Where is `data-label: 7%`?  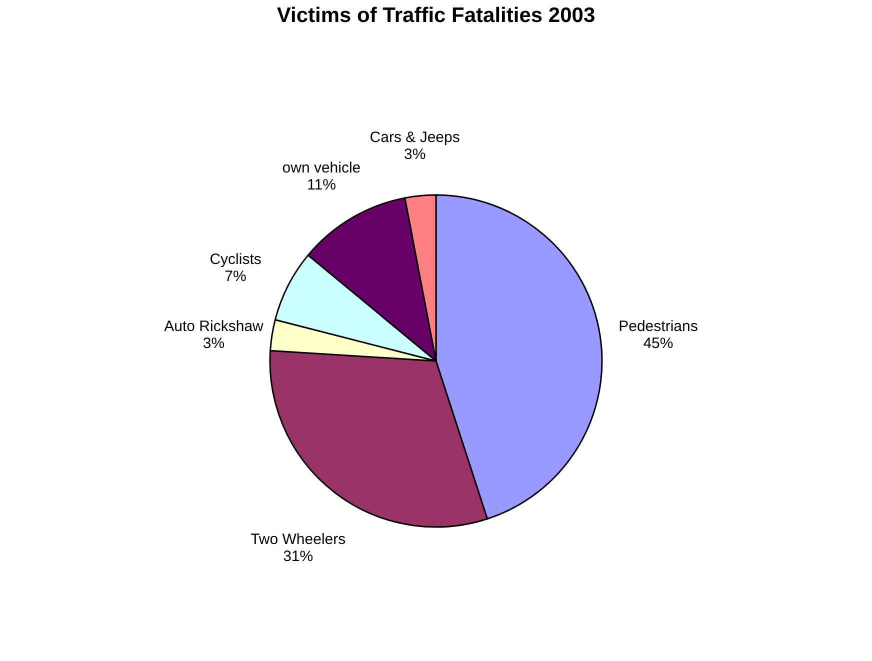
data-label: 7% is located at coordinates (235, 276).